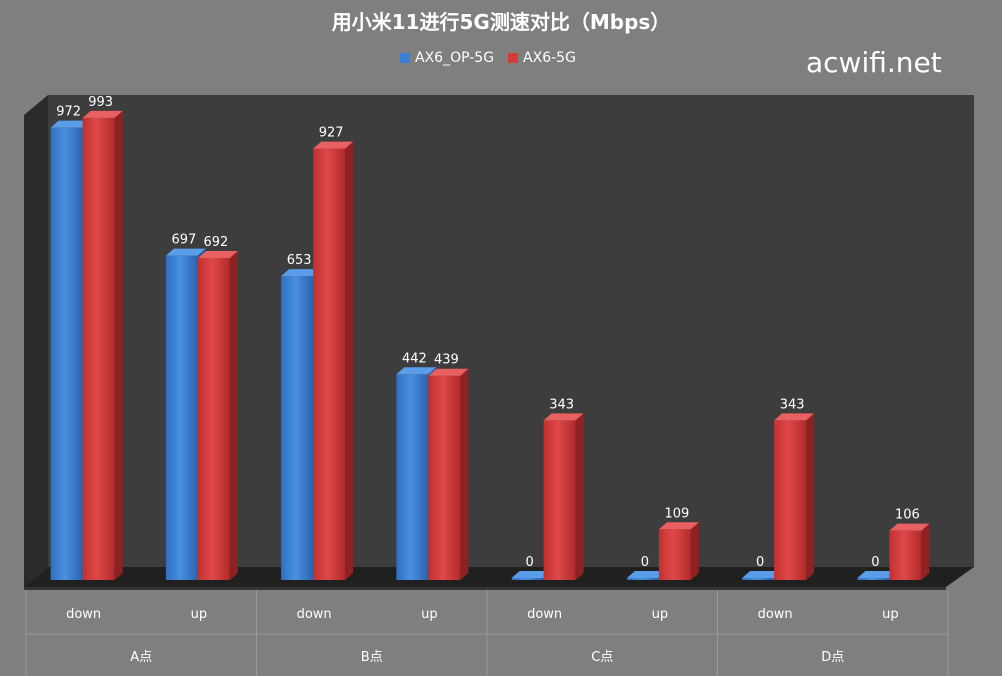  What do you see at coordinates (68, 112) in the screenshot?
I see `data-label: 972` at bounding box center [68, 112].